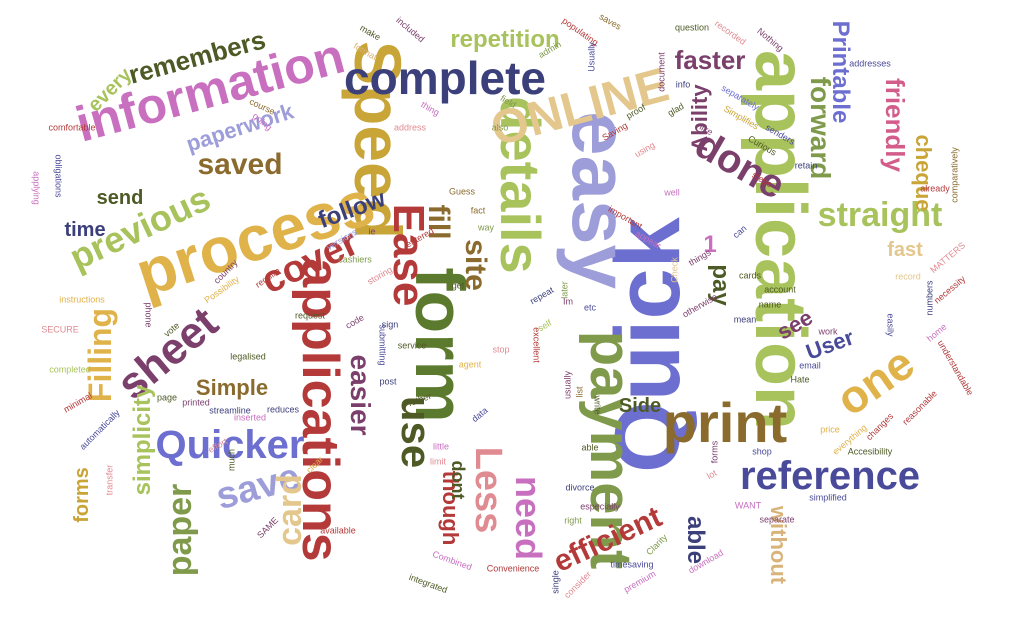 Image resolution: width=1016 pixels, height=617 pixels. Describe the element at coordinates (372, 231) in the screenshot. I see `word: ie` at that location.